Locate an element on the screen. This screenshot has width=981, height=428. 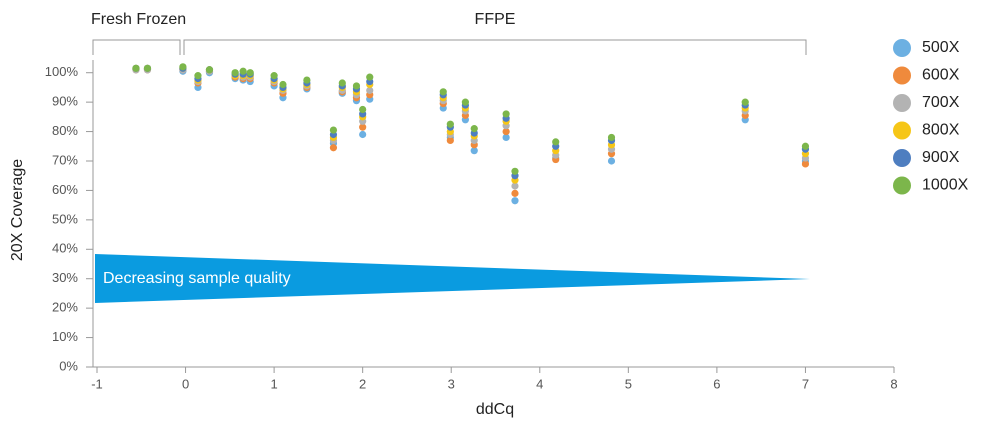
x-tick-label: 5 is located at coordinates (628, 383).